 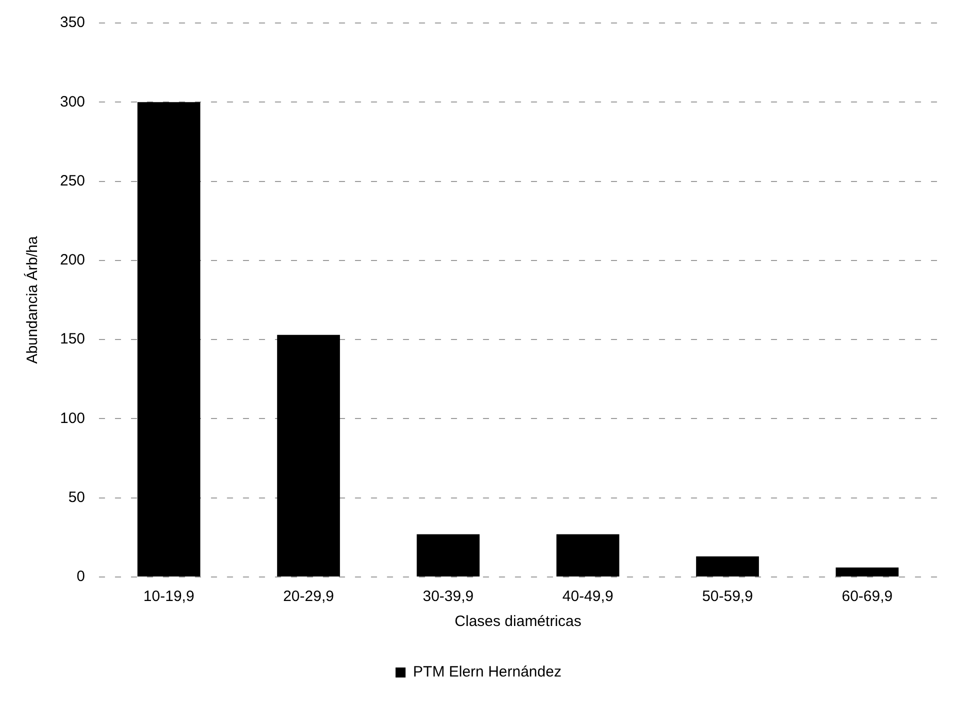 What do you see at coordinates (448, 597) in the screenshot?
I see `x-tick-label: 30-39,9` at bounding box center [448, 597].